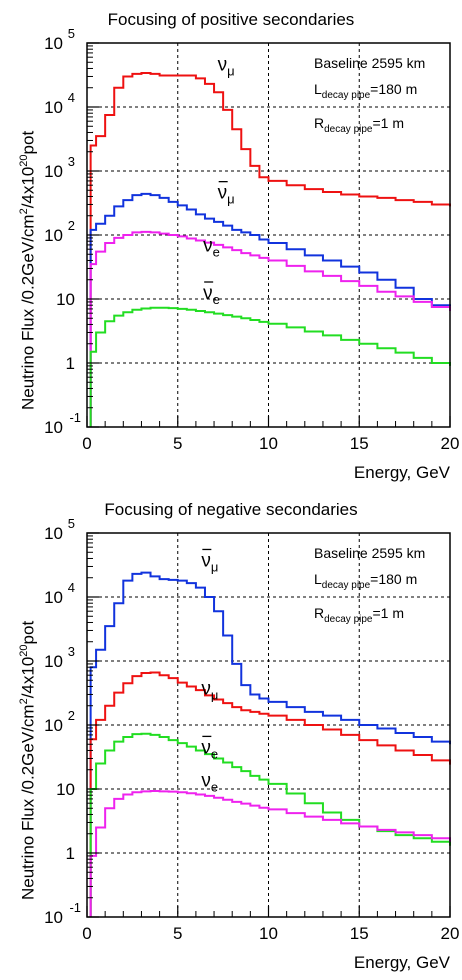  Describe the element at coordinates (231, 509) in the screenshot. I see `chart-title: Focusing of negative secondaries` at that location.